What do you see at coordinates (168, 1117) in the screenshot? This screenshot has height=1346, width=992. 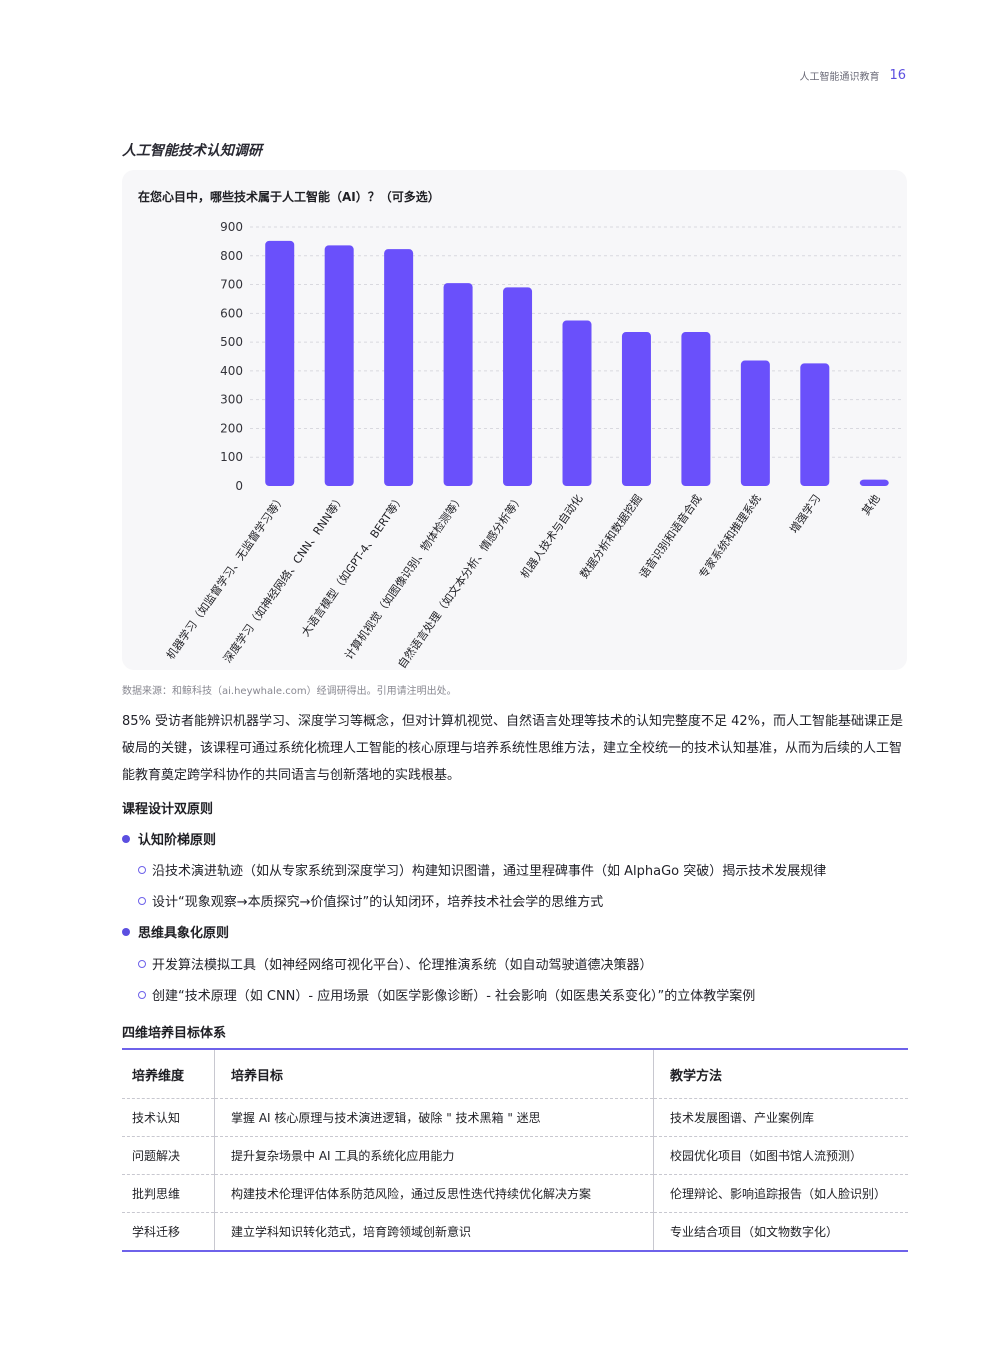 I see `table-cell: 技术认知` at bounding box center [168, 1117].